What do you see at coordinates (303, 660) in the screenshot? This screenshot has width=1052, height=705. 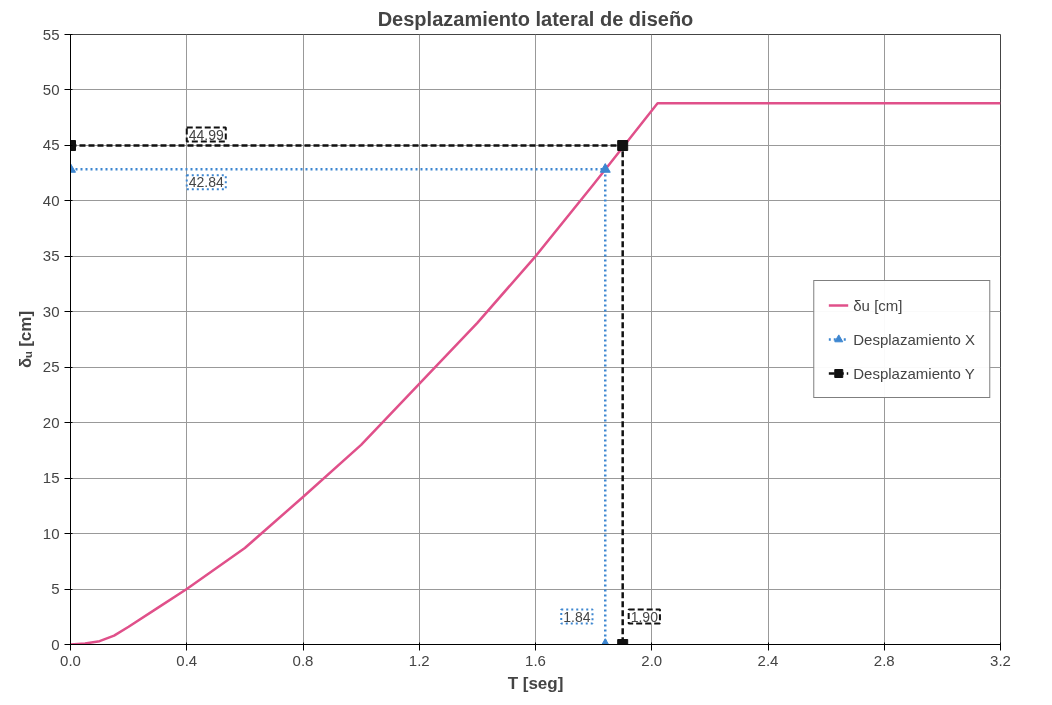 I see `x-tick-label: 0.8` at bounding box center [303, 660].